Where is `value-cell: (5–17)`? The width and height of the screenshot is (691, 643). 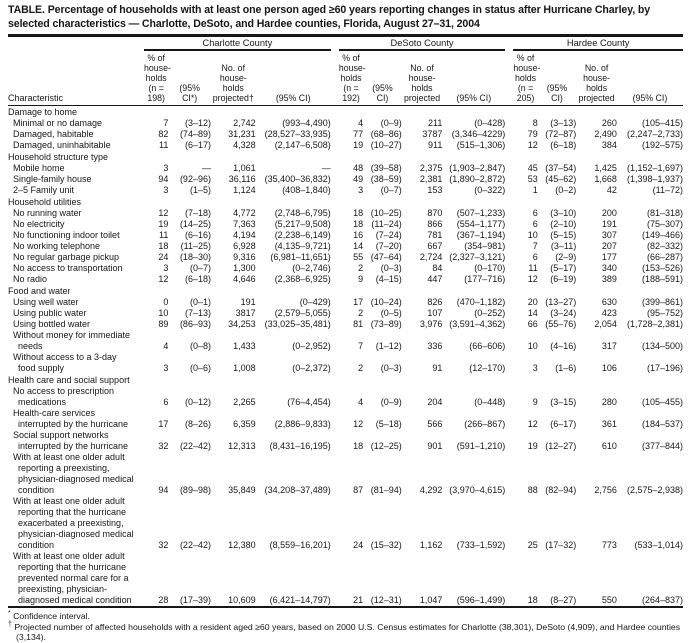 value-cell: (5–17) is located at coordinates (563, 268).